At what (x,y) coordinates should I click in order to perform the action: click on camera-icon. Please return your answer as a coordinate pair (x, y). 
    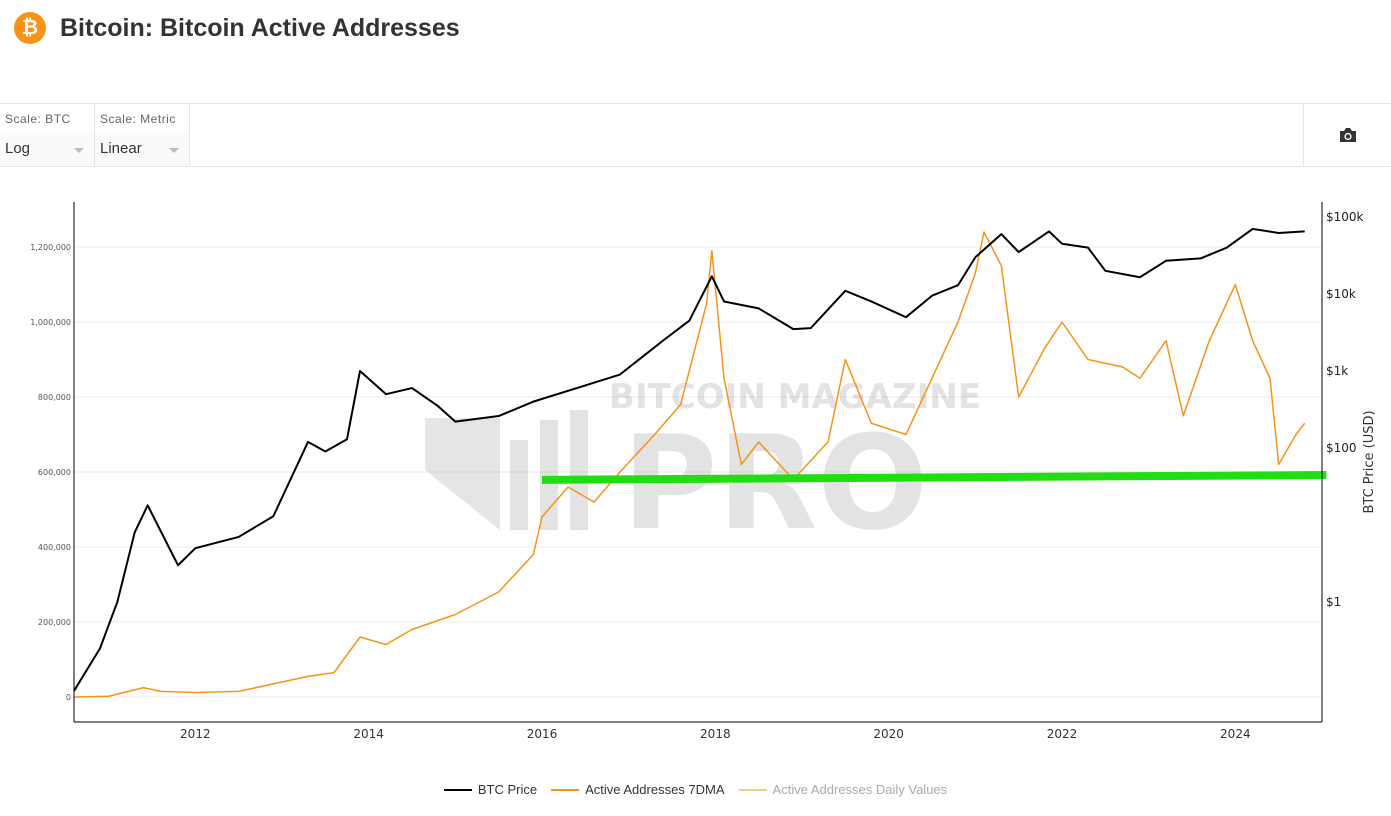
    Looking at the image, I should click on (1347, 135).